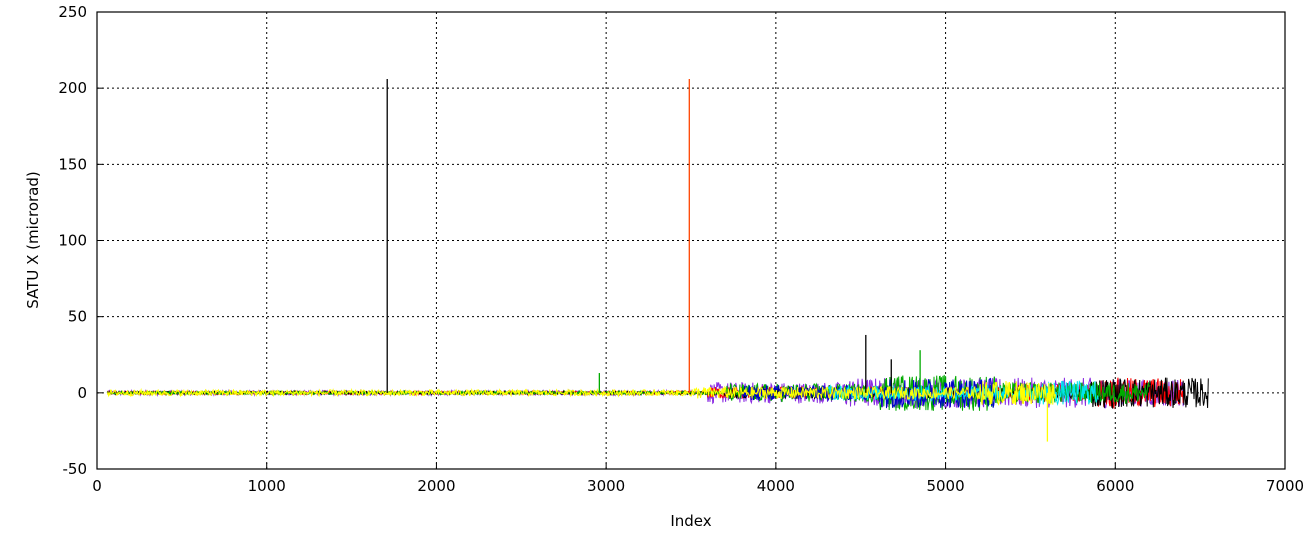 This screenshot has height=535, width=1315. I want to click on series-group, so click(657, 392).